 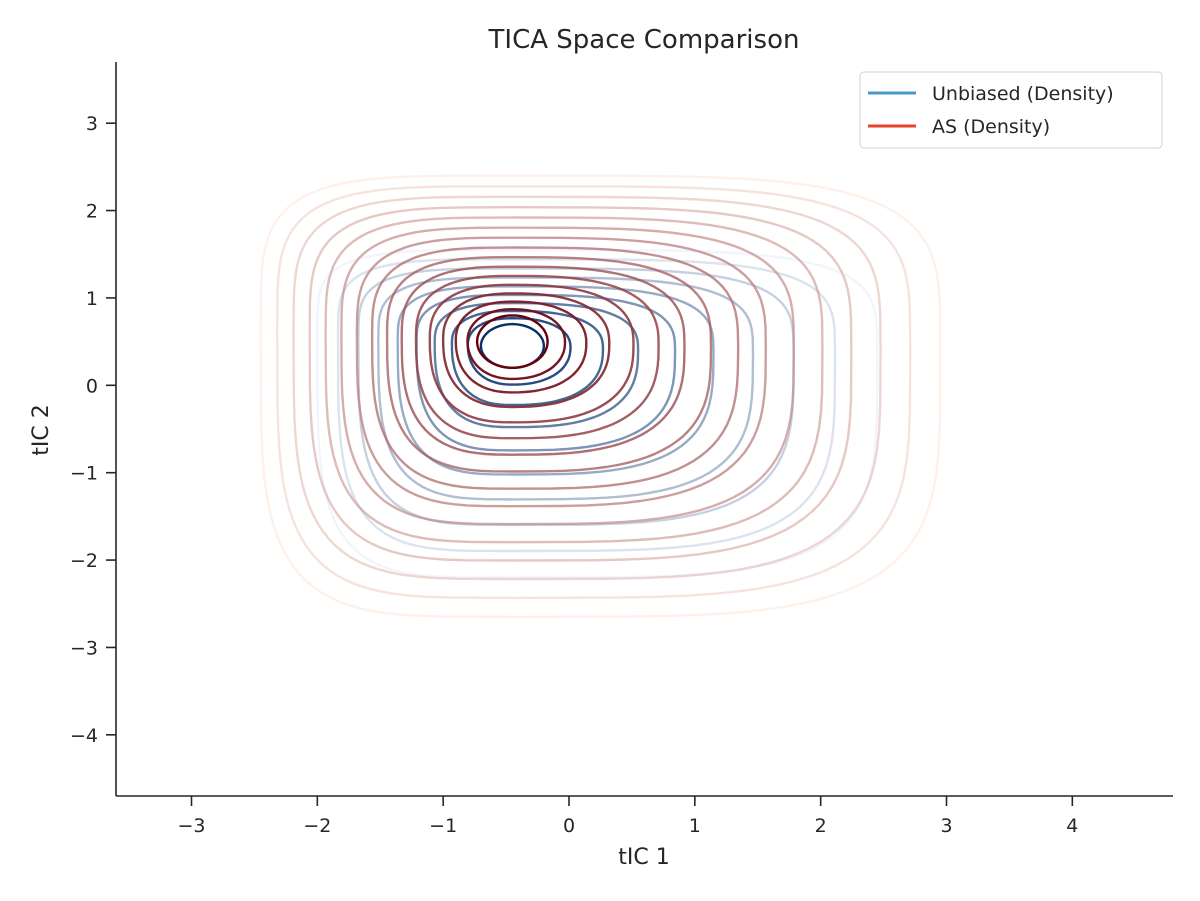 I want to click on x-tick-label: 0, so click(x=569, y=826).